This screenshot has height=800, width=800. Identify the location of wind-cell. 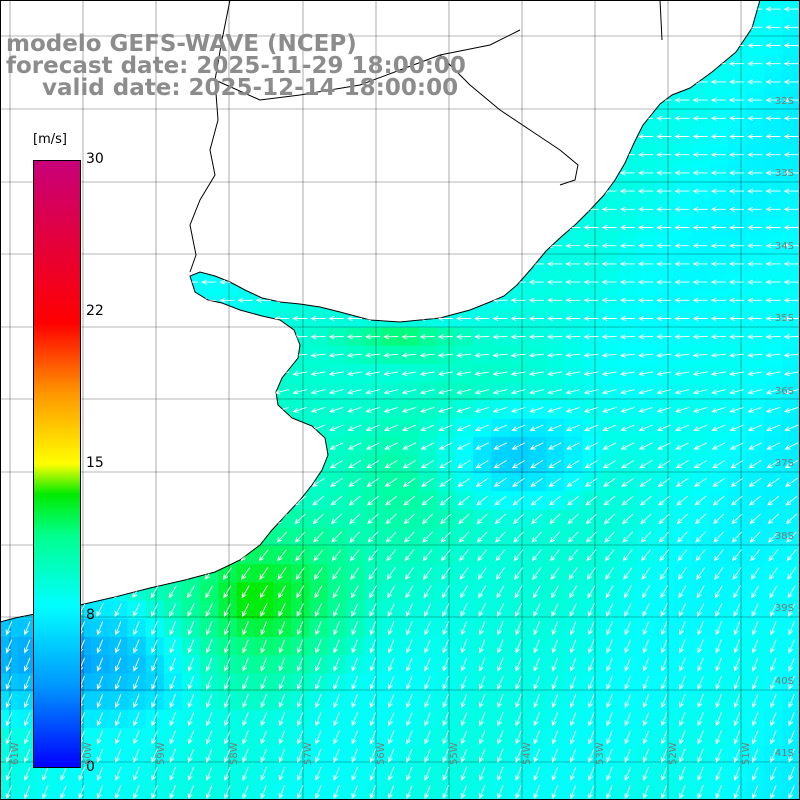
(791, 791).